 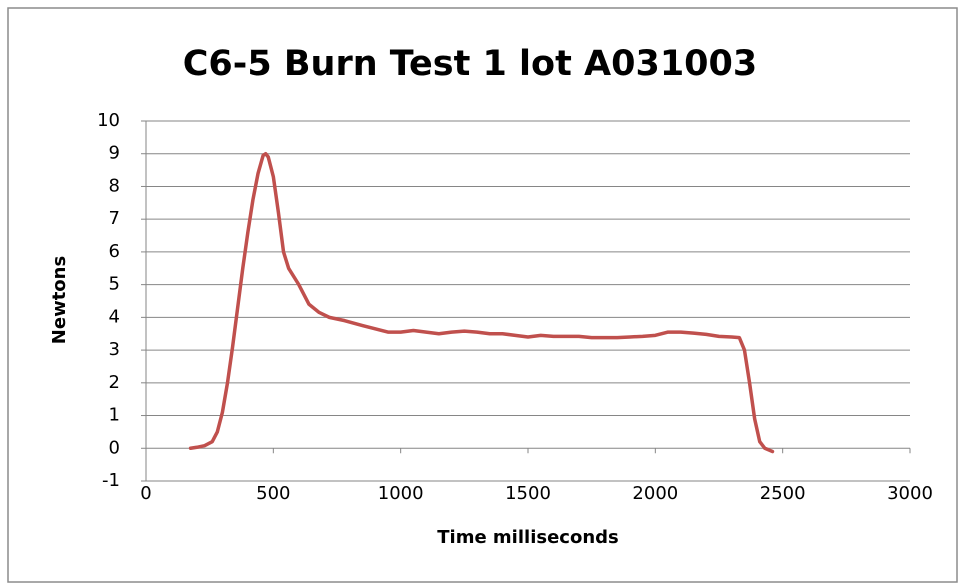 I want to click on x-tick-label: 0, so click(x=145, y=493).